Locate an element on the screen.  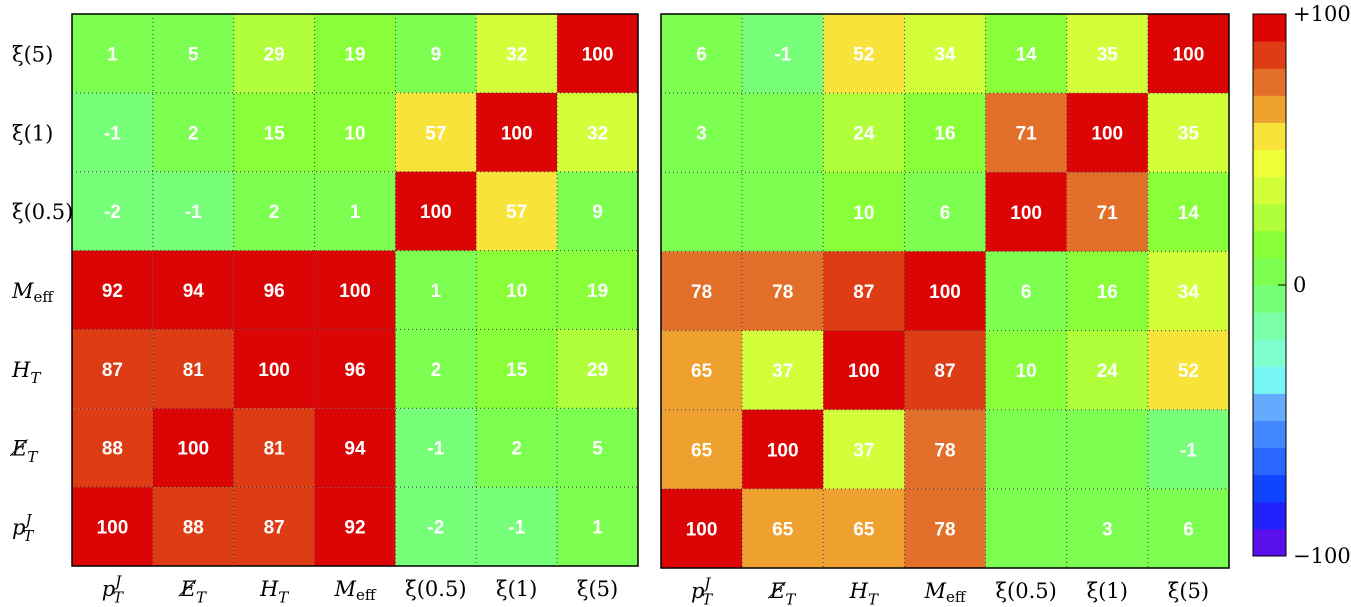
color-scale-tick-label: 0 is located at coordinates (1299, 285).